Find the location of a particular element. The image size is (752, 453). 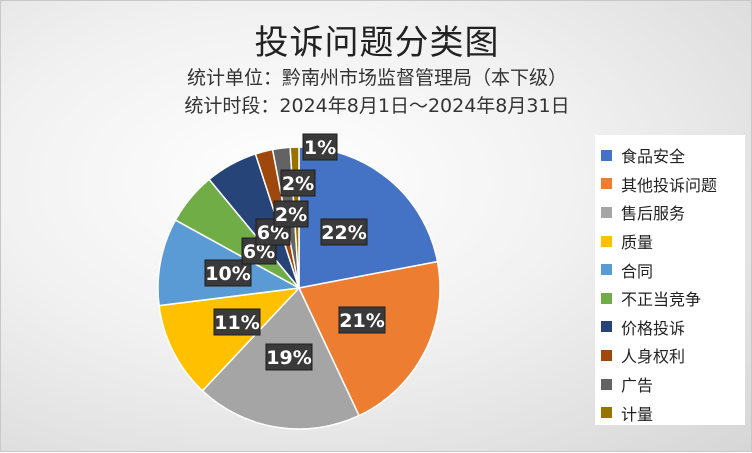

legend-item: 不正当竞争 is located at coordinates (673, 298).